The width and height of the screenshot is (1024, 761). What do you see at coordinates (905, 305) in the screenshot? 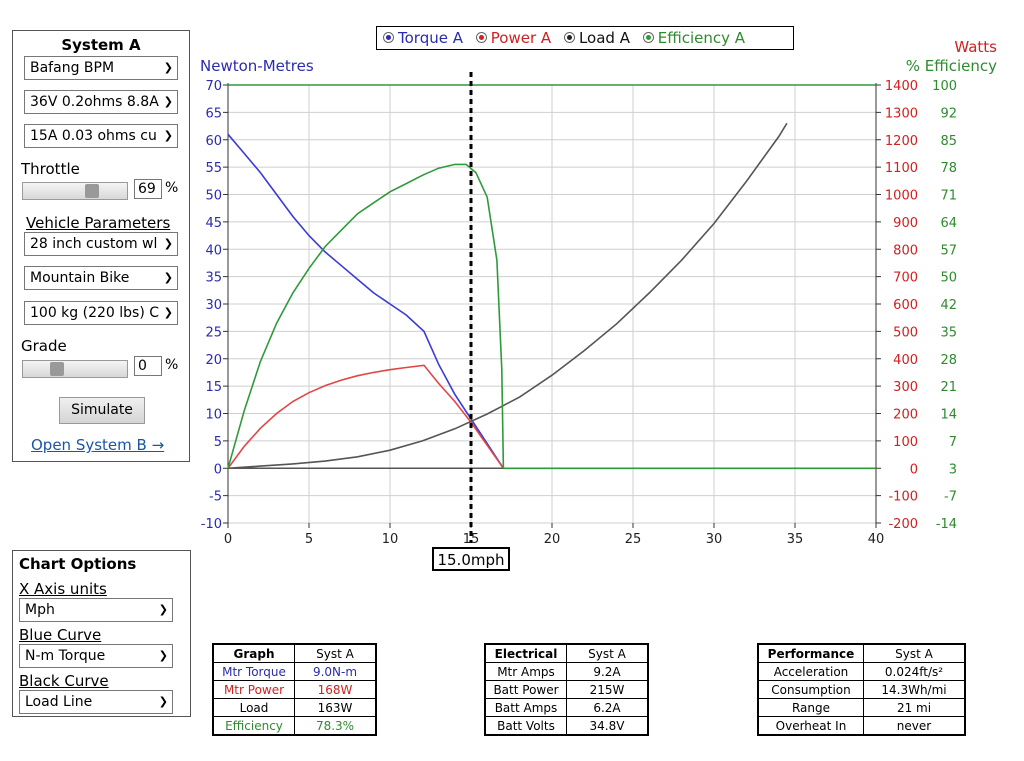
I see `y-tick-label-watts: 600` at bounding box center [905, 305].